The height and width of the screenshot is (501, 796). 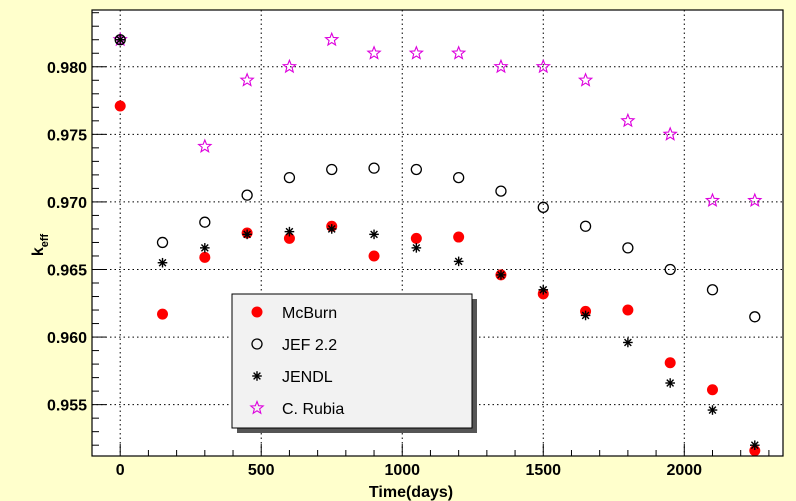 What do you see at coordinates (261, 470) in the screenshot?
I see `x-tick-label: 500` at bounding box center [261, 470].